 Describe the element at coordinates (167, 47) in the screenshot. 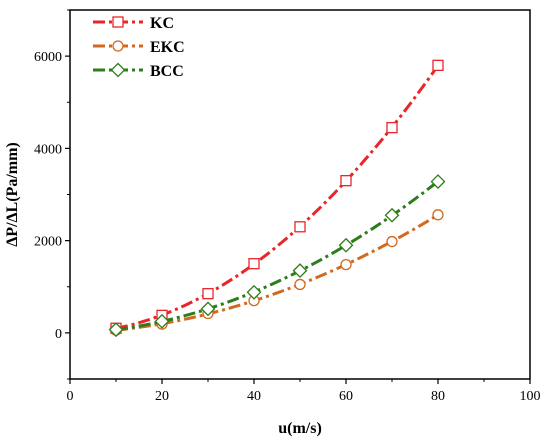

I see `legend-label: EKC` at that location.